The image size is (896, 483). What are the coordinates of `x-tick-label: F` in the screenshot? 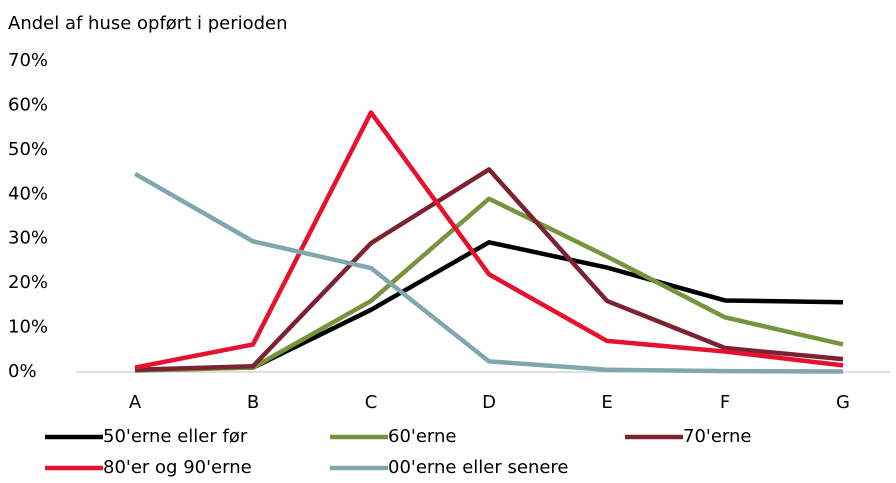 It's located at (725, 402).